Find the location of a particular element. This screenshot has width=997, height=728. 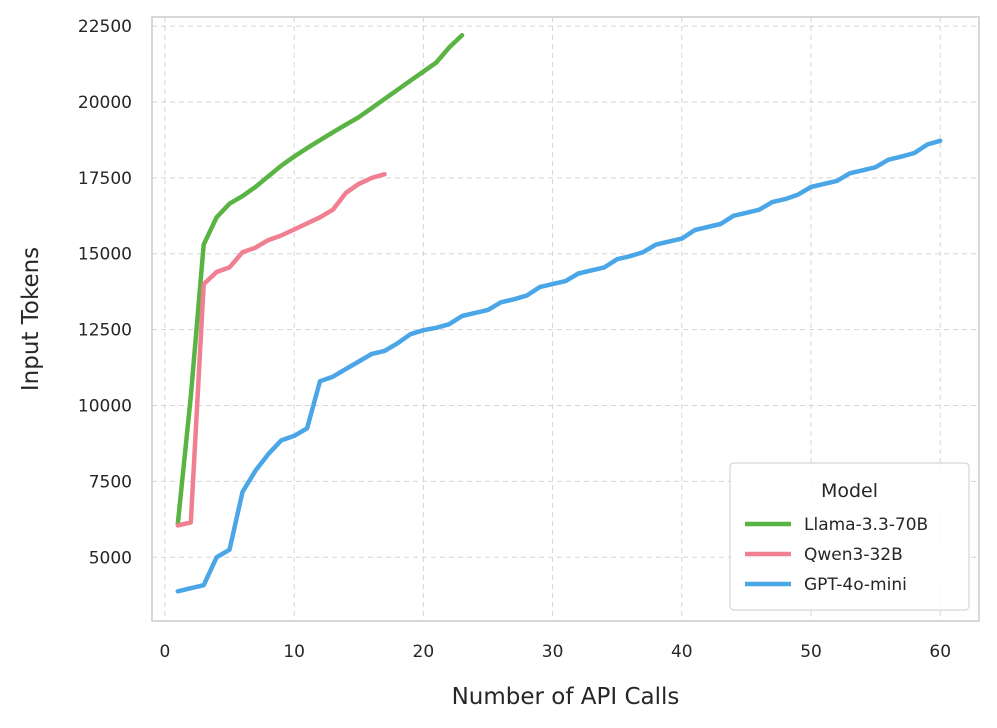

legend-box is located at coordinates (849, 536).